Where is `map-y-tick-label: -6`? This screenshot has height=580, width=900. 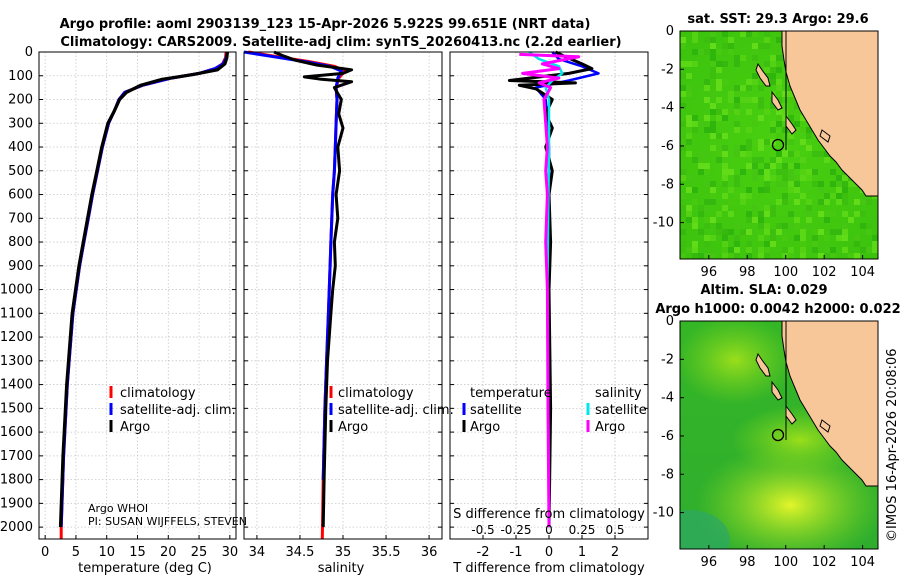
map-y-tick-label: -6 is located at coordinates (667, 146).